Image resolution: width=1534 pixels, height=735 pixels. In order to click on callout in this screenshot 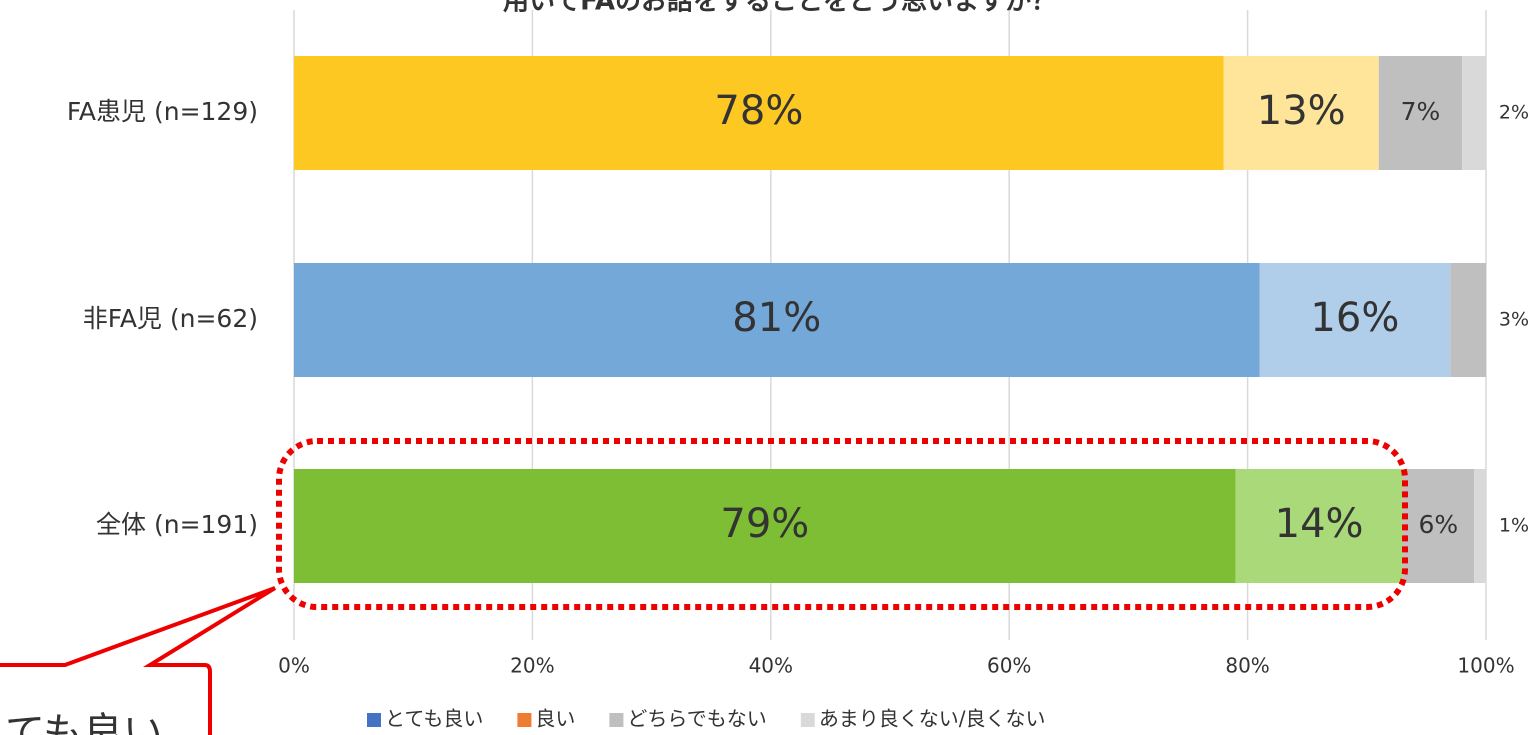, I will do `click(138, 660)`.